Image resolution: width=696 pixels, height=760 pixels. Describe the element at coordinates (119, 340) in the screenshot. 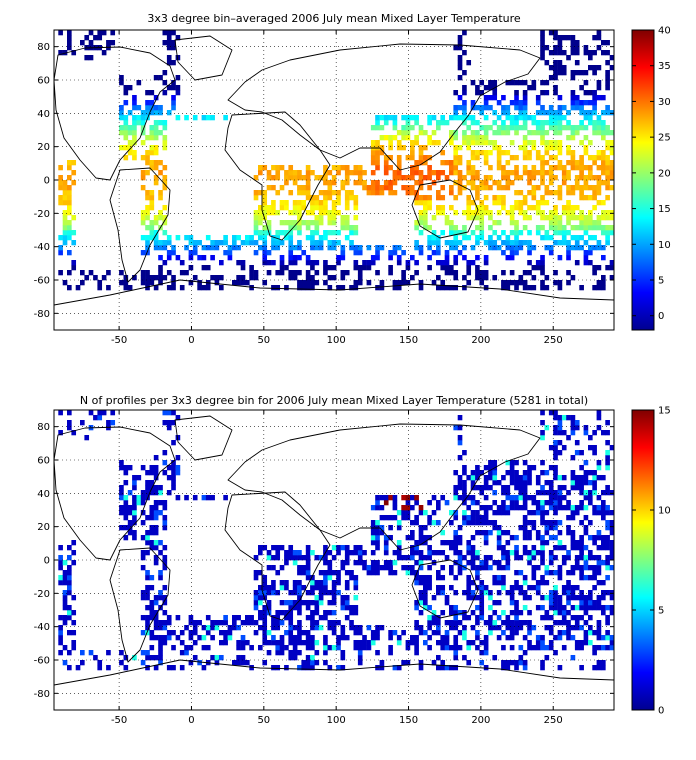

I see `x-tick-label: -50` at that location.